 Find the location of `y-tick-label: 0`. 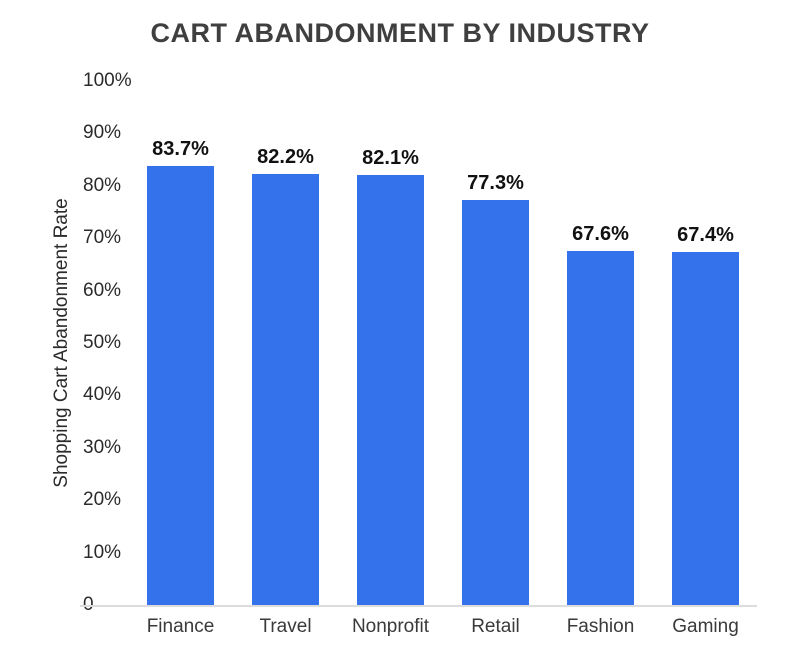

y-tick-label: 0 is located at coordinates (88, 605).